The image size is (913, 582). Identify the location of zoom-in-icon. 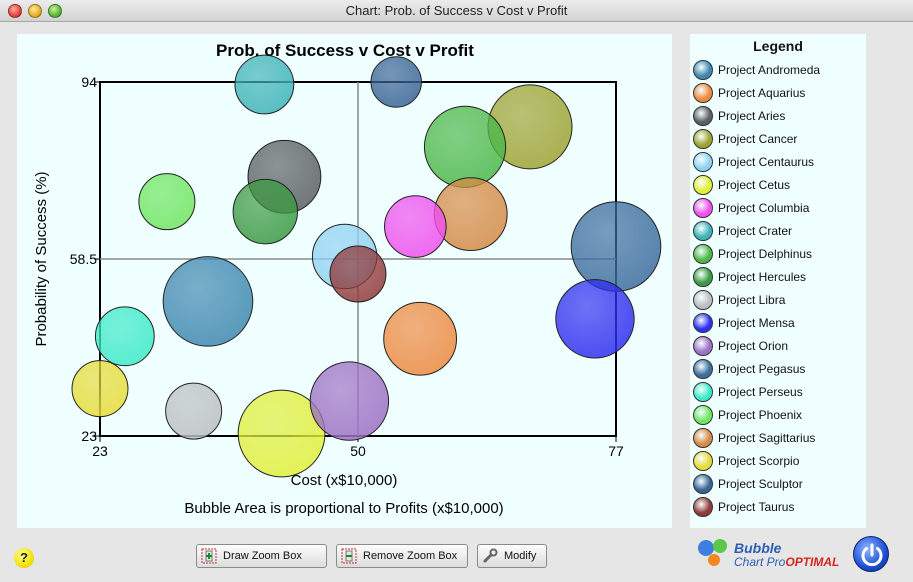
(209, 556).